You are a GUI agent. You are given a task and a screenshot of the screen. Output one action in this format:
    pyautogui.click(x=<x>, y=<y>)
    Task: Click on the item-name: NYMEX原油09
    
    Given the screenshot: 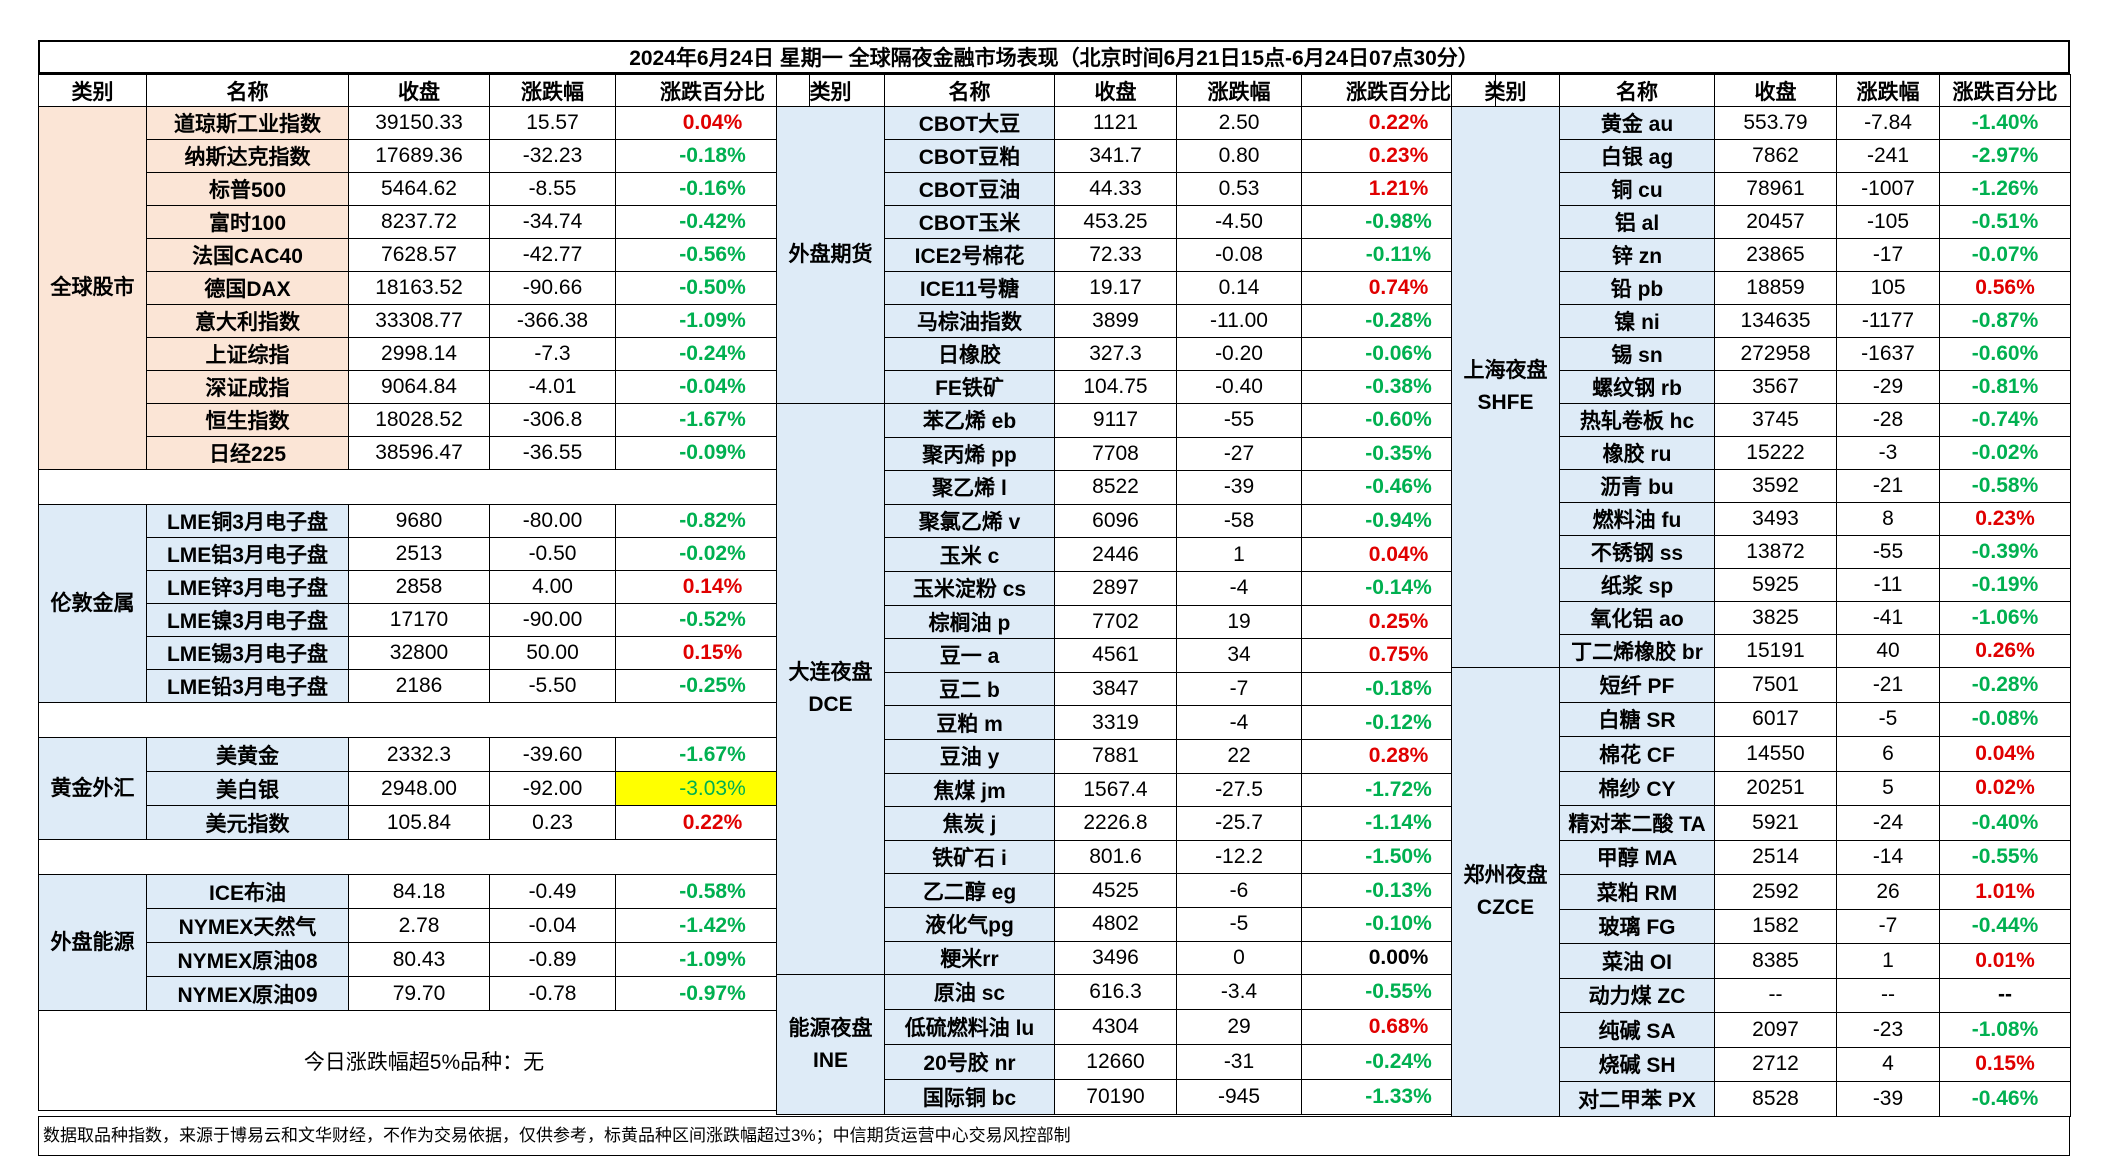 What is the action you would take?
    pyautogui.click(x=247, y=993)
    